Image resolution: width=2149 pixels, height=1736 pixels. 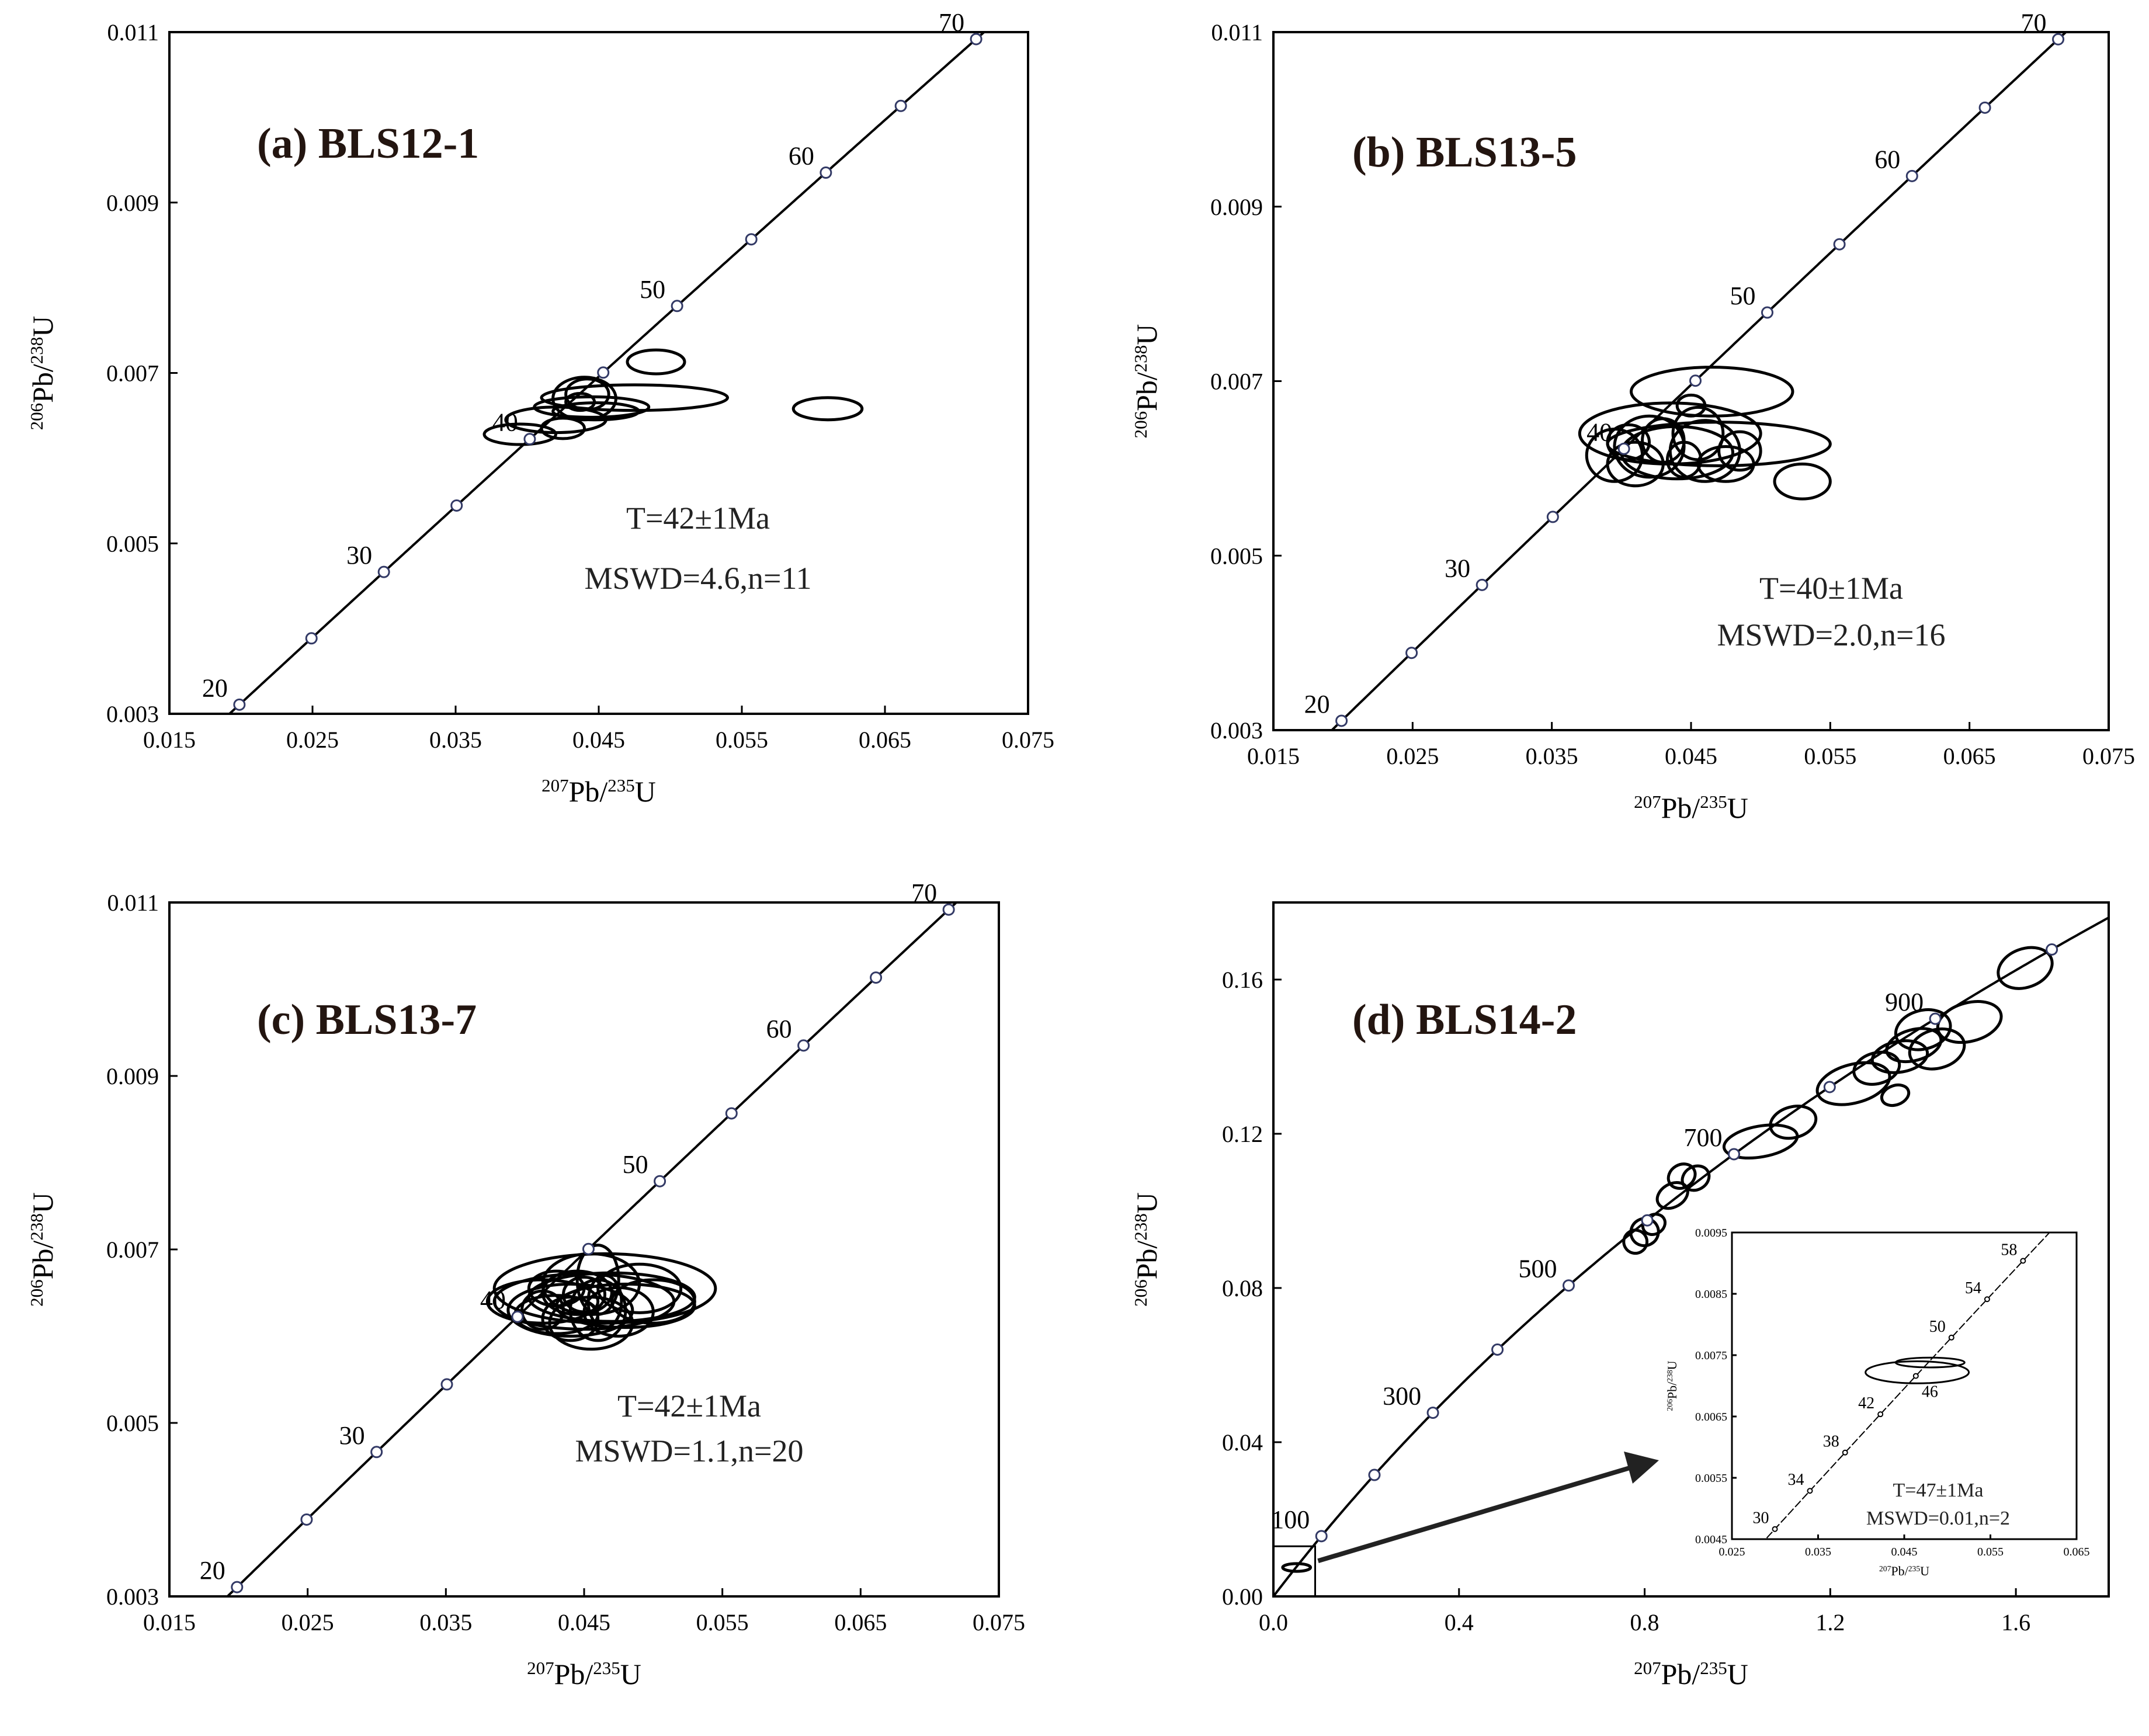 What do you see at coordinates (1904, 1002) in the screenshot?
I see `age-label: 900` at bounding box center [1904, 1002].